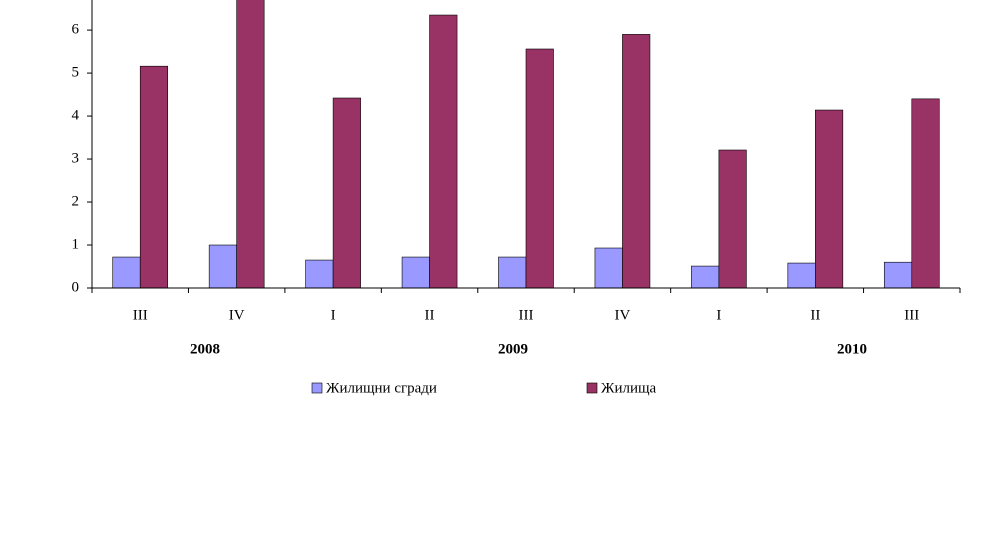 This screenshot has width=1001, height=538. I want to click on y-tick-label: 6, so click(76, 30).